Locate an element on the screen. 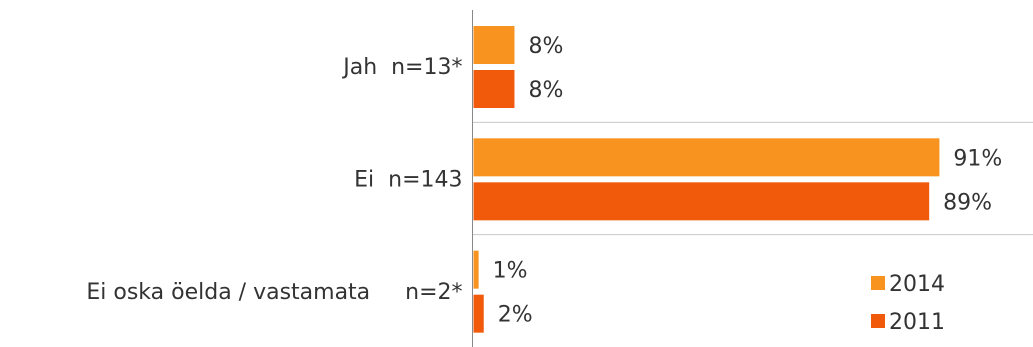 Image resolution: width=1033 pixels, height=347 pixels. data-label: 1% is located at coordinates (510, 271).